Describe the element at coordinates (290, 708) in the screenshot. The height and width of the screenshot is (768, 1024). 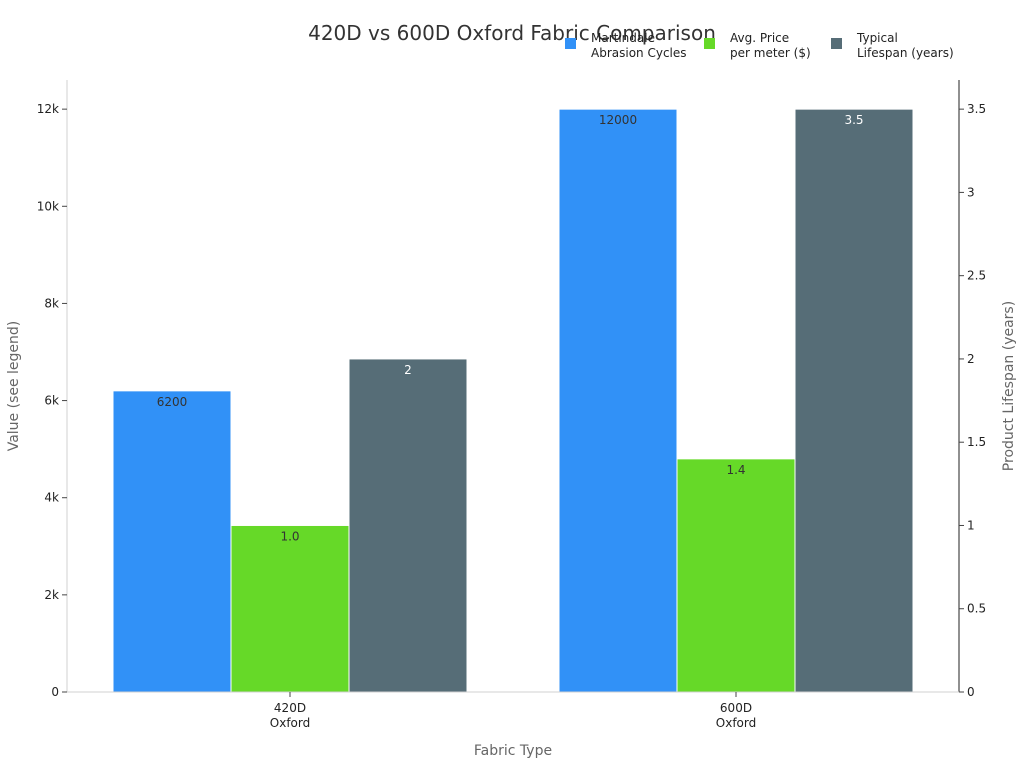
I see `x-tick-label: 420D` at that location.